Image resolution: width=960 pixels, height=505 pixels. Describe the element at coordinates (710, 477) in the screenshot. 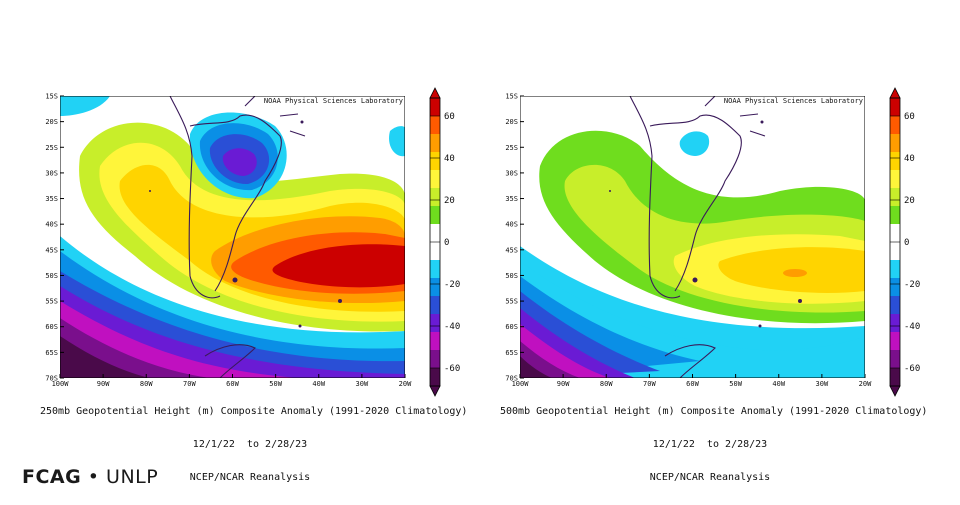

I see `caption-source: NCEP/NCAR Reanalysis` at that location.